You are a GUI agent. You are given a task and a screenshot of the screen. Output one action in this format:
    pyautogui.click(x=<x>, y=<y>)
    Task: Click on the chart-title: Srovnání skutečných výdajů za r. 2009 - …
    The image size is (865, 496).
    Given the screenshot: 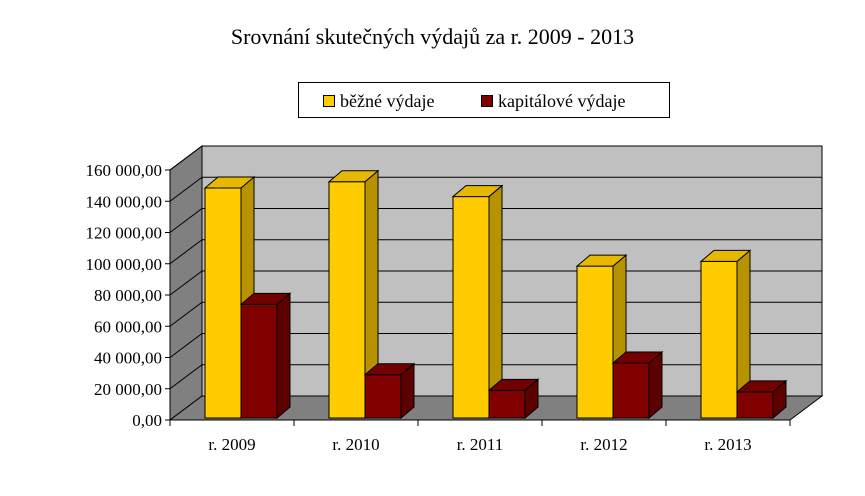 What is the action you would take?
    pyautogui.click(x=432, y=36)
    